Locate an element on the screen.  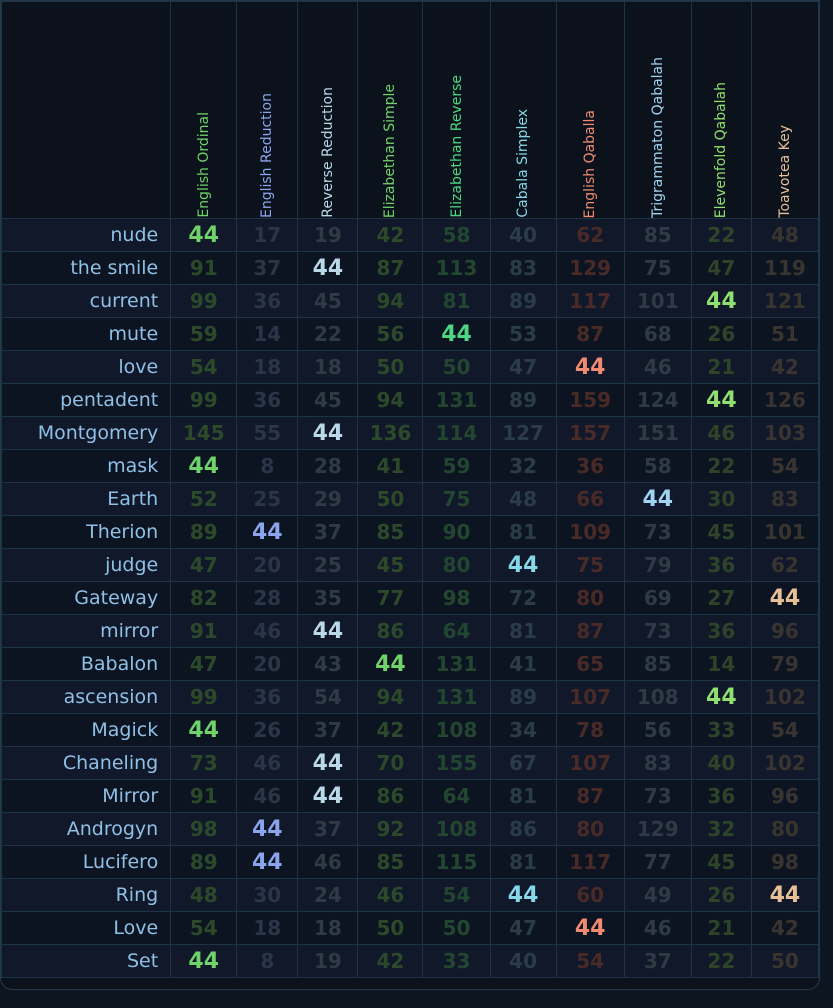
value-cell: 48 is located at coordinates (784, 235).